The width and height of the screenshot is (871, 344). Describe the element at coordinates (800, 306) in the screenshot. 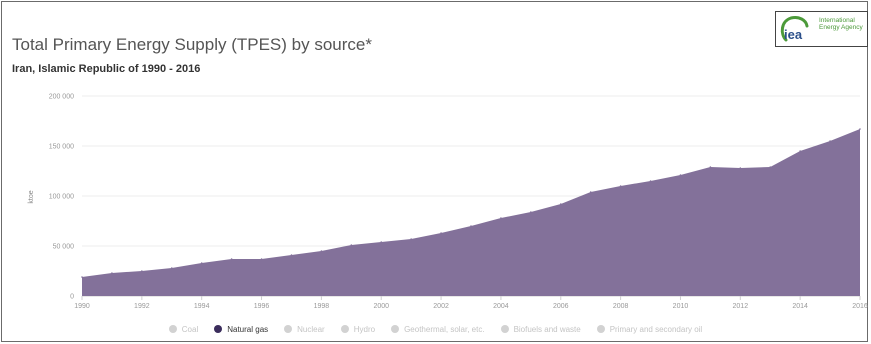

I see `x-tick-label: 2014` at that location.